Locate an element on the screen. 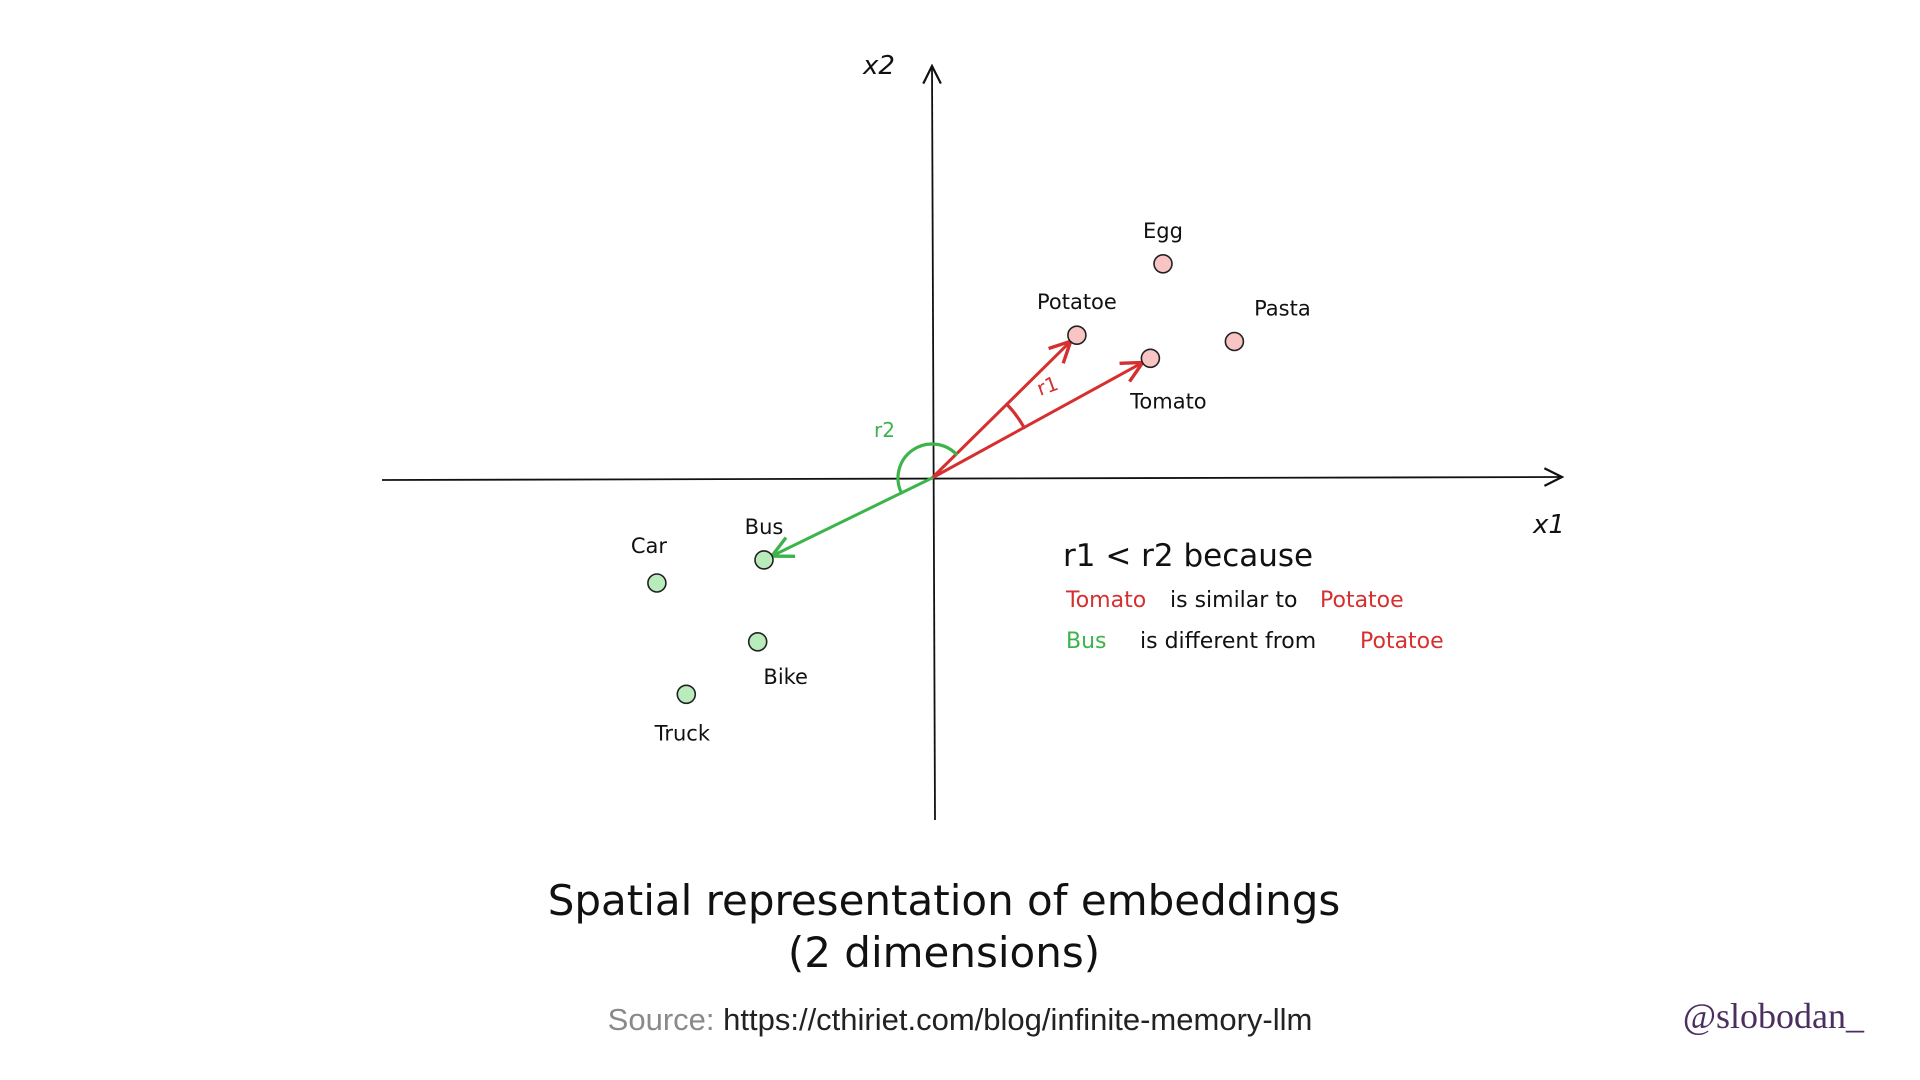  vector-tomato is located at coordinates (1036, 421).